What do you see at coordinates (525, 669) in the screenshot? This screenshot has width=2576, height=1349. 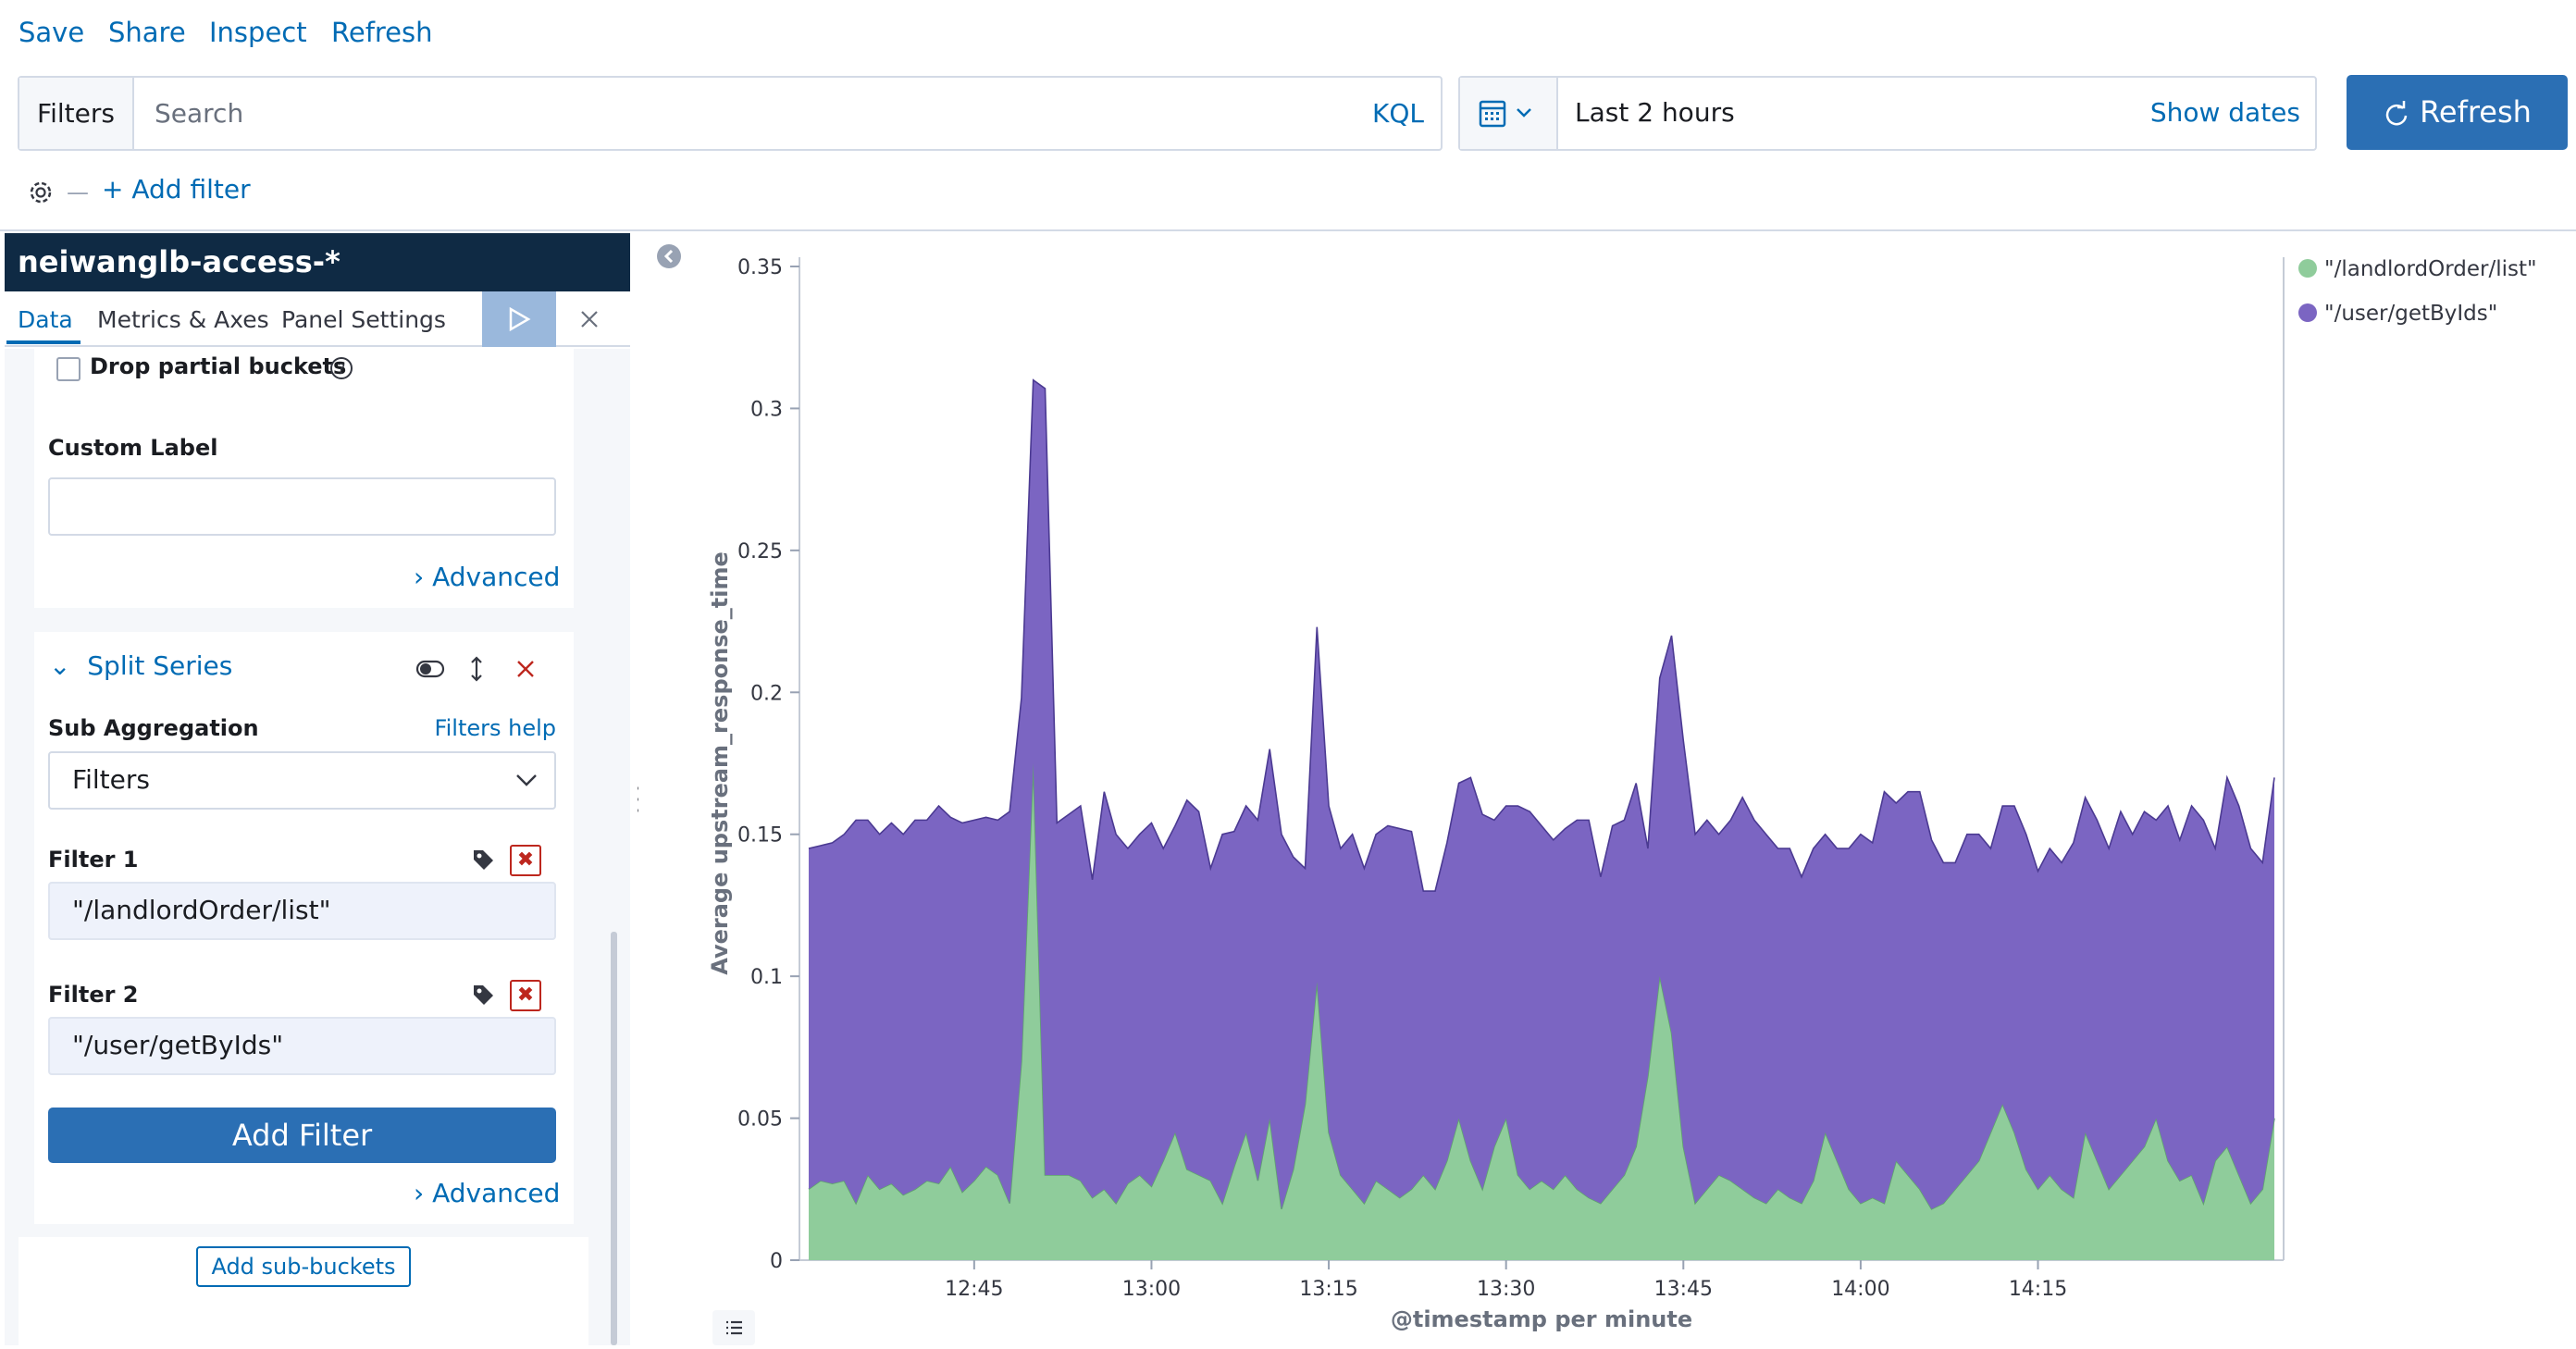 I see `remove-icon` at bounding box center [525, 669].